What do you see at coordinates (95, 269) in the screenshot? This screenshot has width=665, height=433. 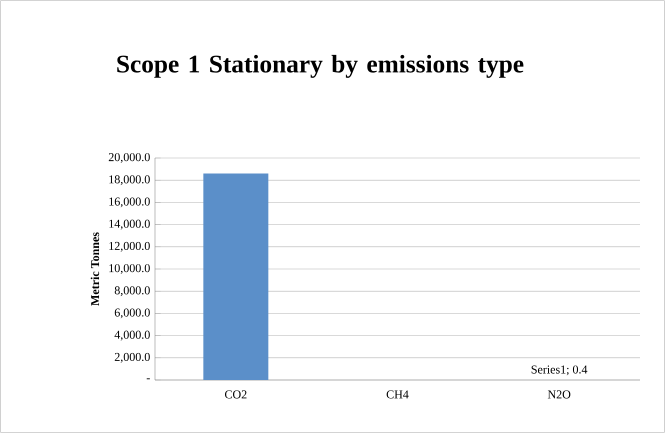 I see `y-axis-title: Metric Tonnes` at bounding box center [95, 269].